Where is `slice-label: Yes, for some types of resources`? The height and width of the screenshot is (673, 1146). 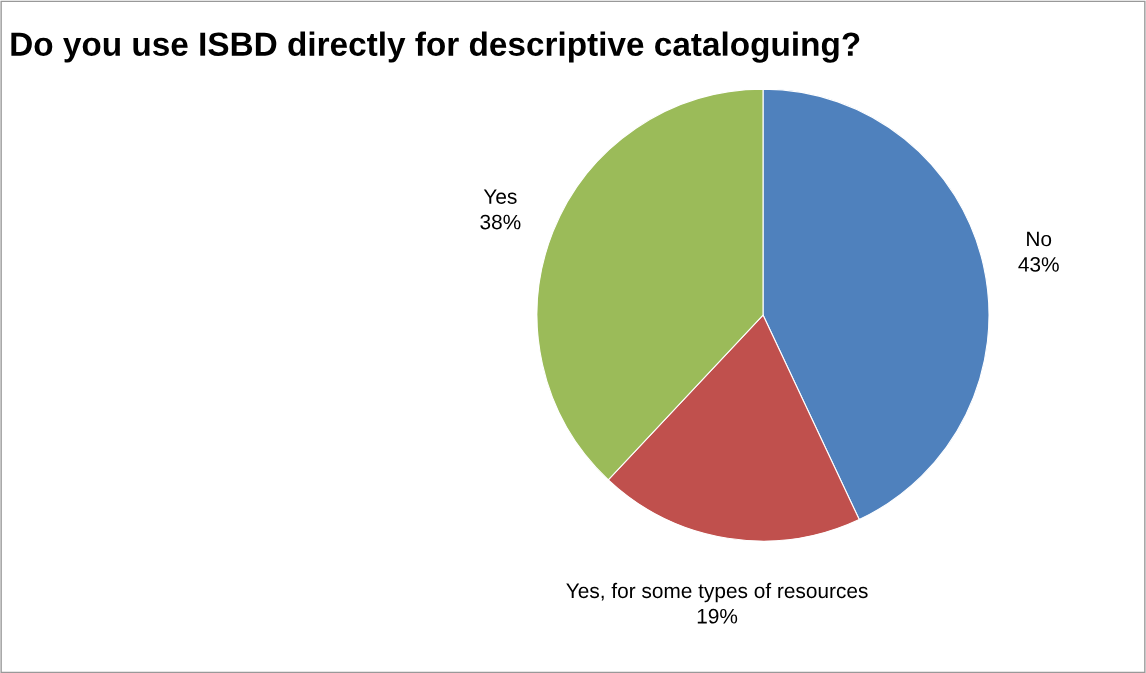
slice-label: Yes, for some types of resources is located at coordinates (717, 592).